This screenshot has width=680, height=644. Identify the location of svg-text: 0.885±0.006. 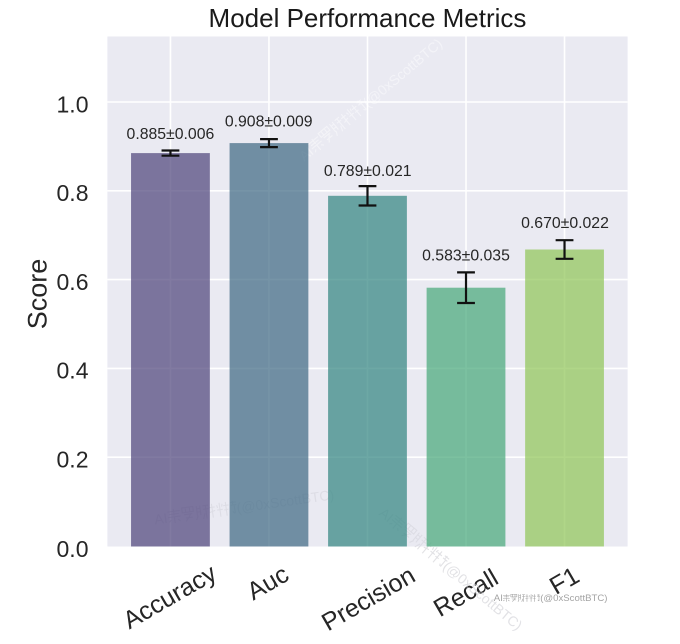
(171, 134).